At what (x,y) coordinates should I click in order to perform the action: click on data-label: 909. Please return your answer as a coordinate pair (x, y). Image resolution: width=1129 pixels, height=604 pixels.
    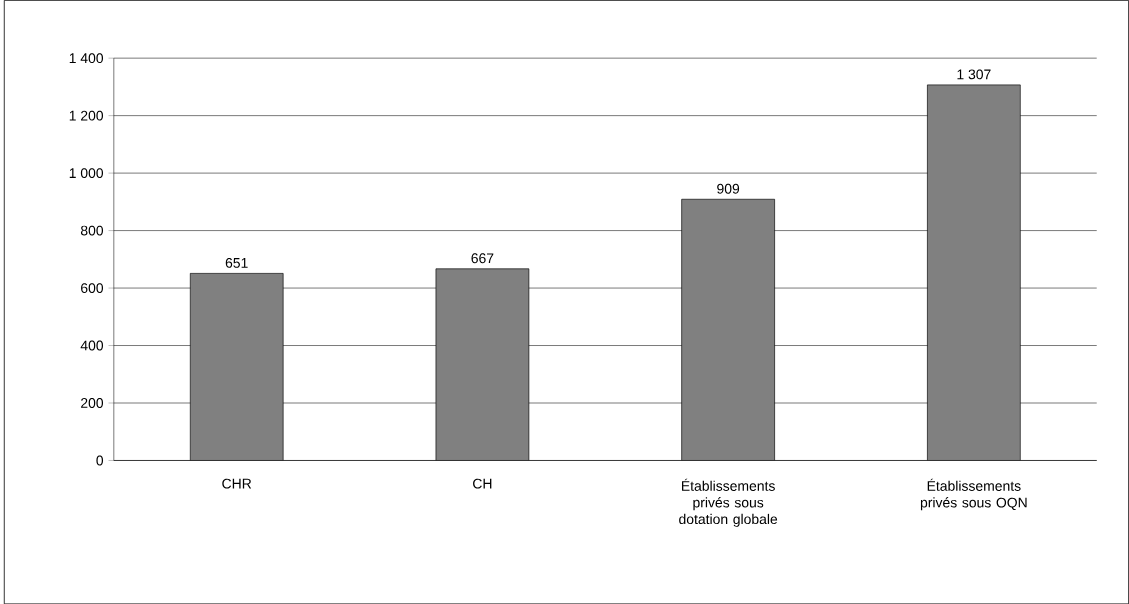
    Looking at the image, I should click on (728, 188).